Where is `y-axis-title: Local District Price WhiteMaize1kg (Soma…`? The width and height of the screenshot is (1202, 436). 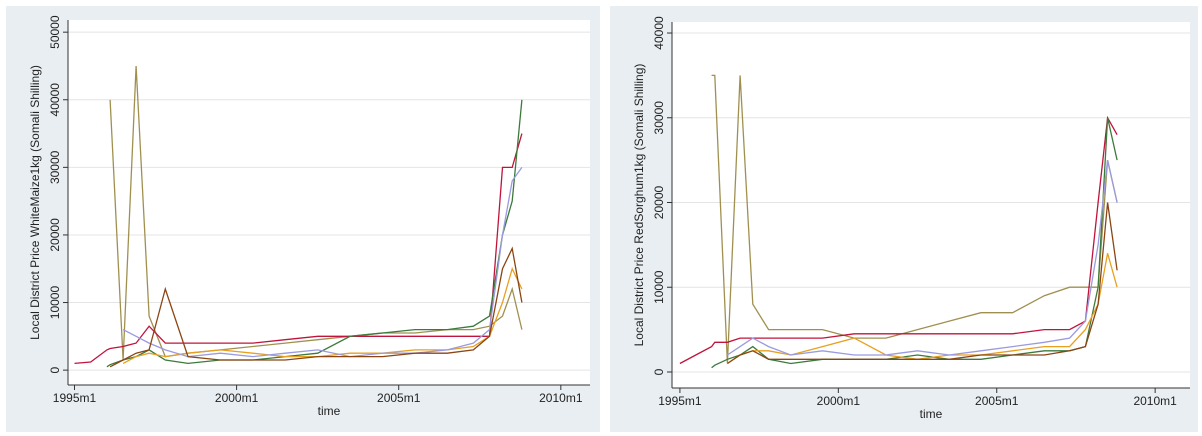
y-axis-title: Local District Price WhiteMaize1kg (Soma… is located at coordinates (35, 202).